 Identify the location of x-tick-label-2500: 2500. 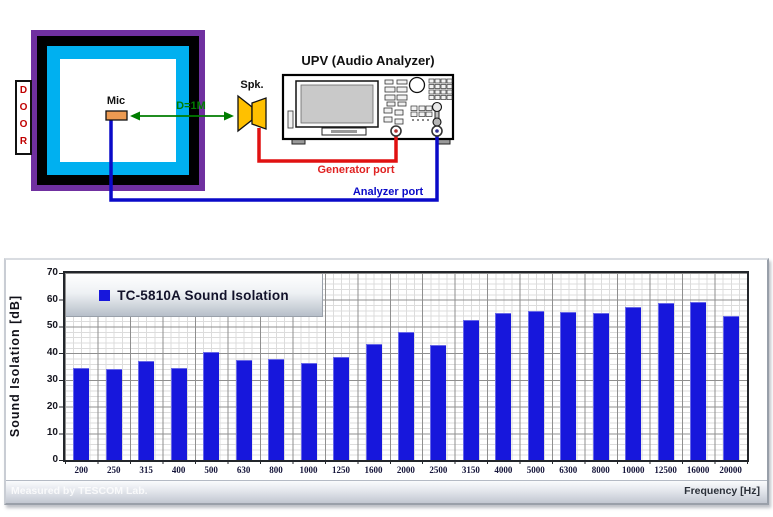
(438, 470).